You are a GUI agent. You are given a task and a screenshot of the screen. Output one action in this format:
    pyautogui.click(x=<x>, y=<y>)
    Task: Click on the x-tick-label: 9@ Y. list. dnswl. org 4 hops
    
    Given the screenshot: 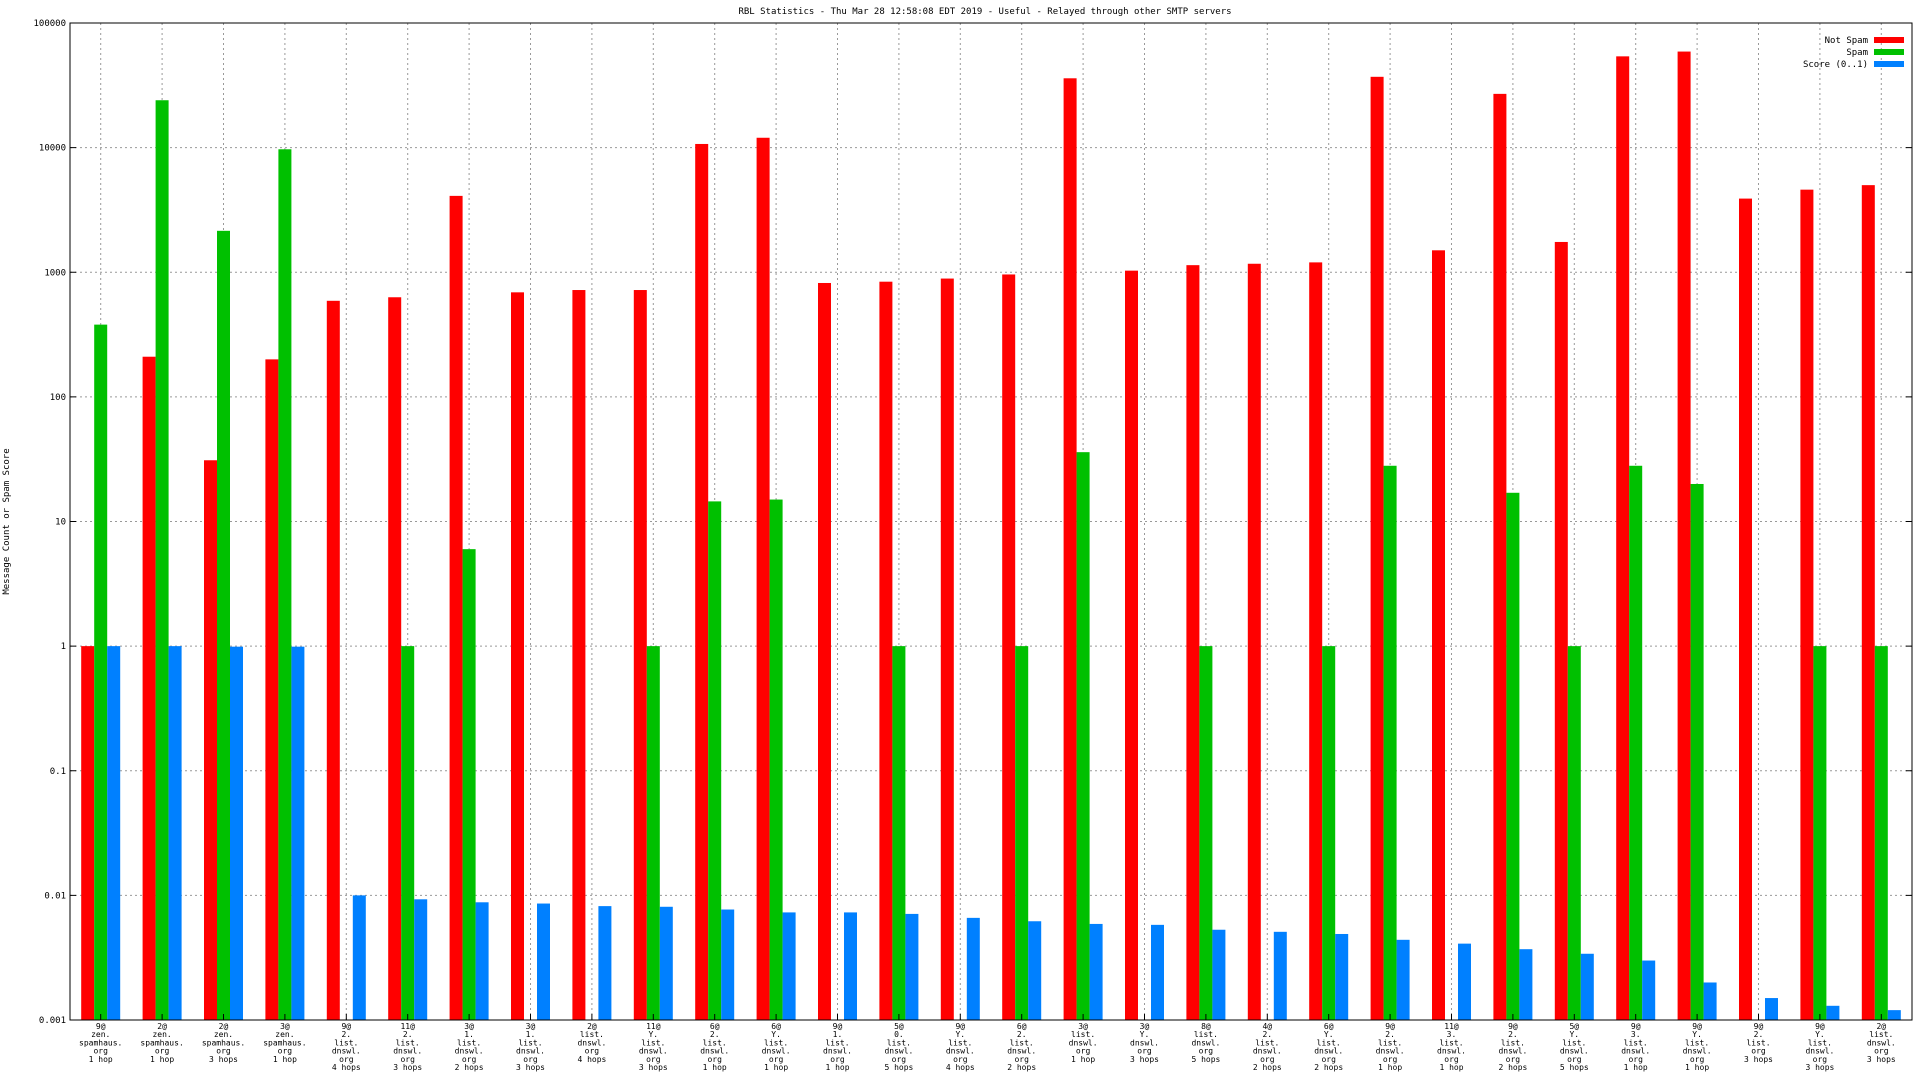 What is the action you would take?
    pyautogui.click(x=960, y=1047)
    